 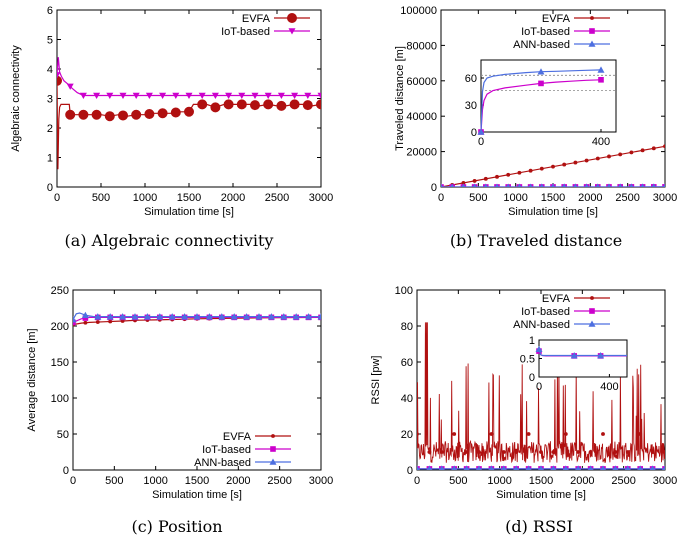 I want to click on inset-y-tick-label: 30, so click(x=471, y=106).